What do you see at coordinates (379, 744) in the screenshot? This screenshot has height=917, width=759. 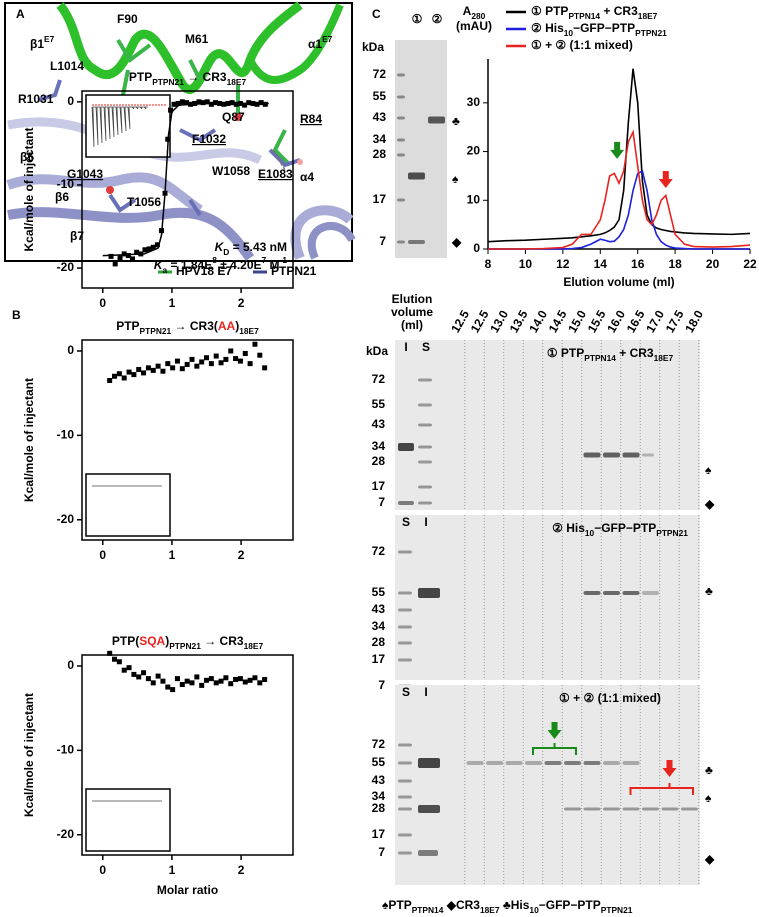 I see `marker-label: 72` at bounding box center [379, 744].